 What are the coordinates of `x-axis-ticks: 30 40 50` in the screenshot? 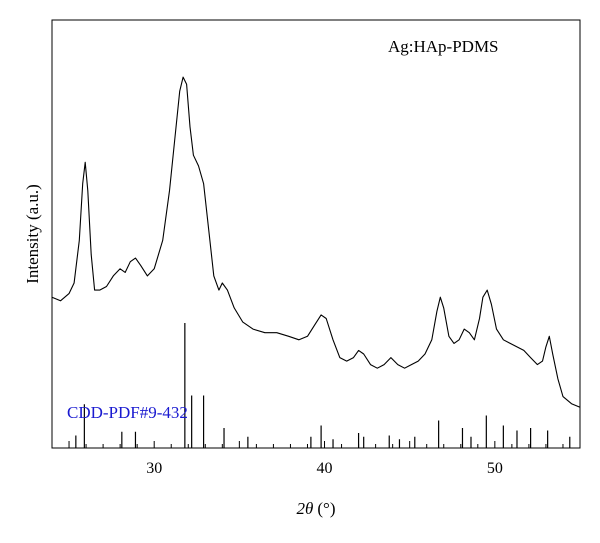 It's located at (316, 459).